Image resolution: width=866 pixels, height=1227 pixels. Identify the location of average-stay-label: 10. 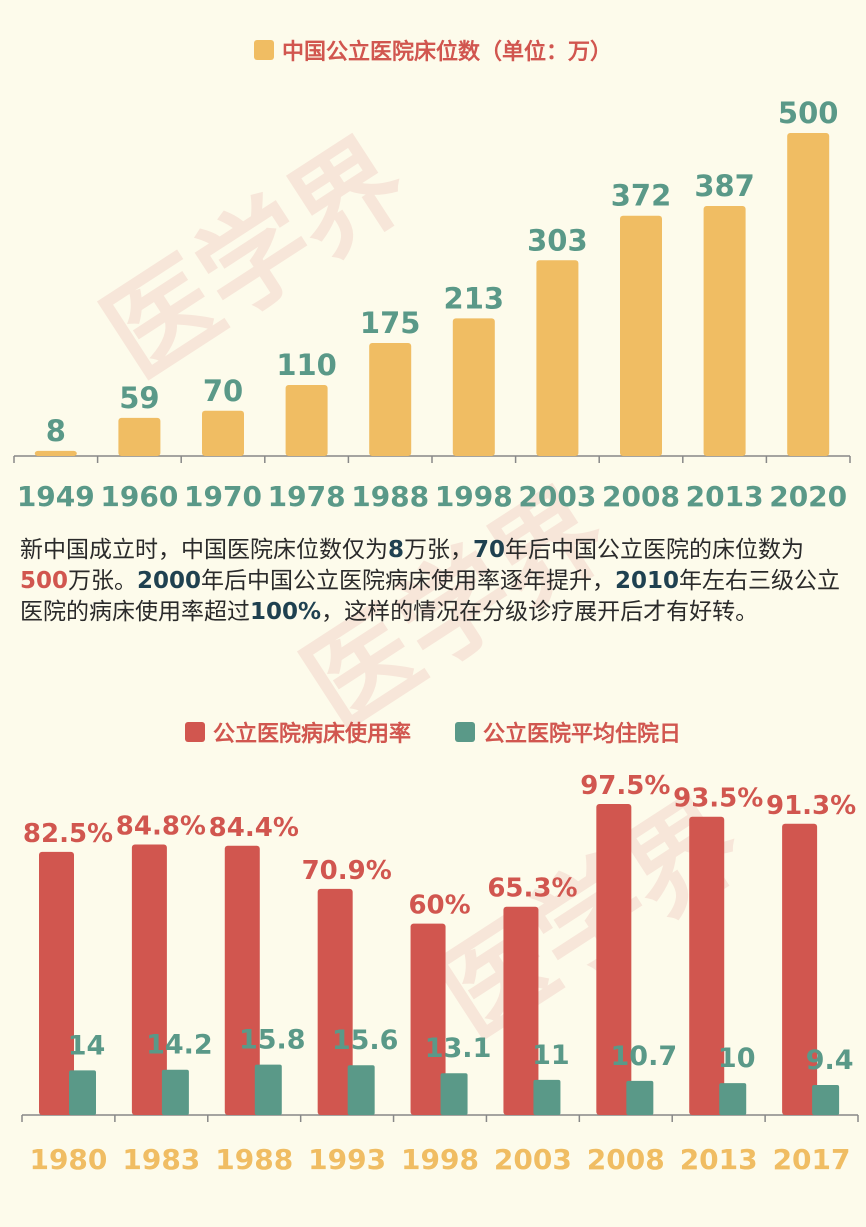
(737, 1058).